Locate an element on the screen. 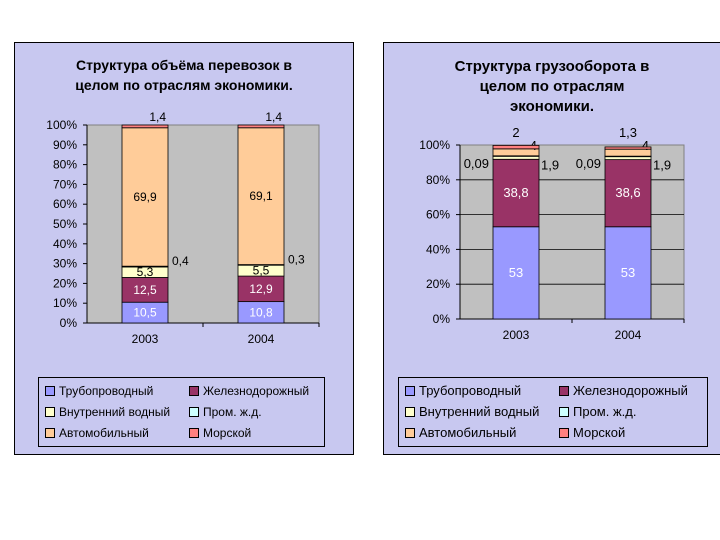 The height and width of the screenshot is (540, 720). data-label: 1,3 is located at coordinates (628, 132).